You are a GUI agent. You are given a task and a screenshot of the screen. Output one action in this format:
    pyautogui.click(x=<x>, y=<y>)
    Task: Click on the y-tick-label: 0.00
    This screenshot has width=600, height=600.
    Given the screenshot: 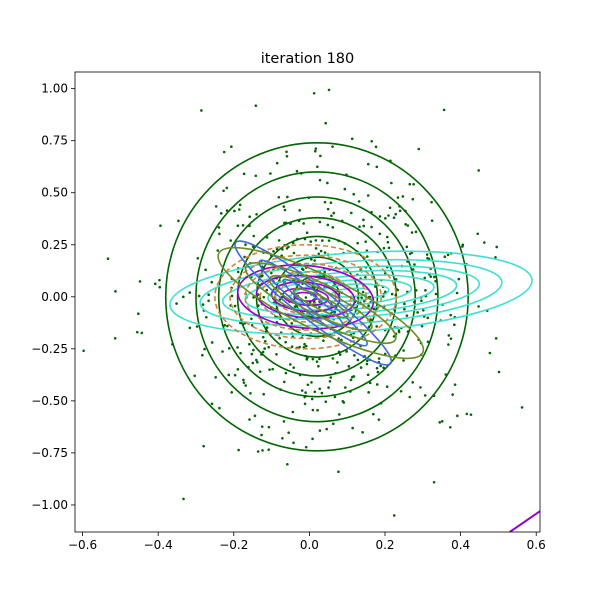 What is the action you would take?
    pyautogui.click(x=54, y=297)
    